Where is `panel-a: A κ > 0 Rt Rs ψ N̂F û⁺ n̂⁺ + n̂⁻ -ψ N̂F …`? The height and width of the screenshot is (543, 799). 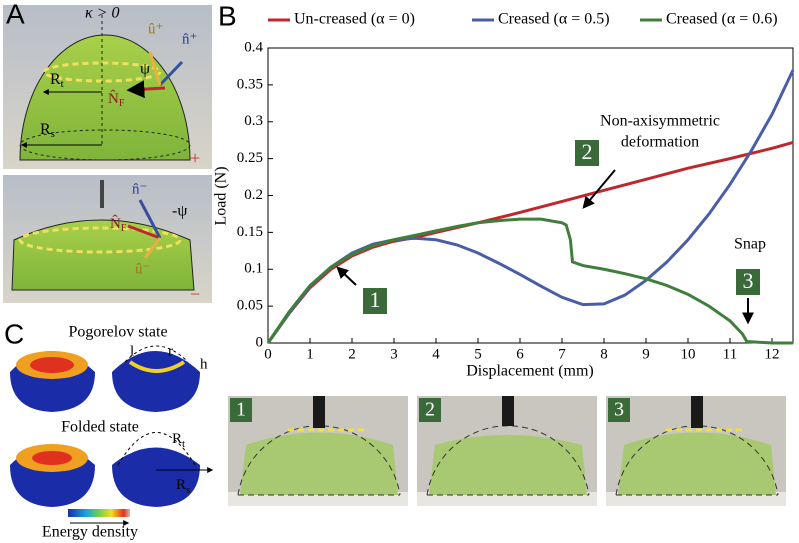
panel-a: A κ > 0 Rt Rs ψ N̂F û⁺ n̂⁺ + n̂⁻ -ψ N̂F … is located at coordinates (107, 152).